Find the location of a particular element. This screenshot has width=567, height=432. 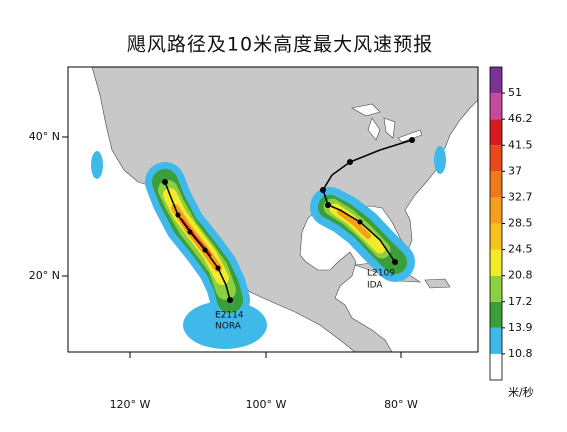

colorbar-label: 20.8 is located at coordinates (520, 275).